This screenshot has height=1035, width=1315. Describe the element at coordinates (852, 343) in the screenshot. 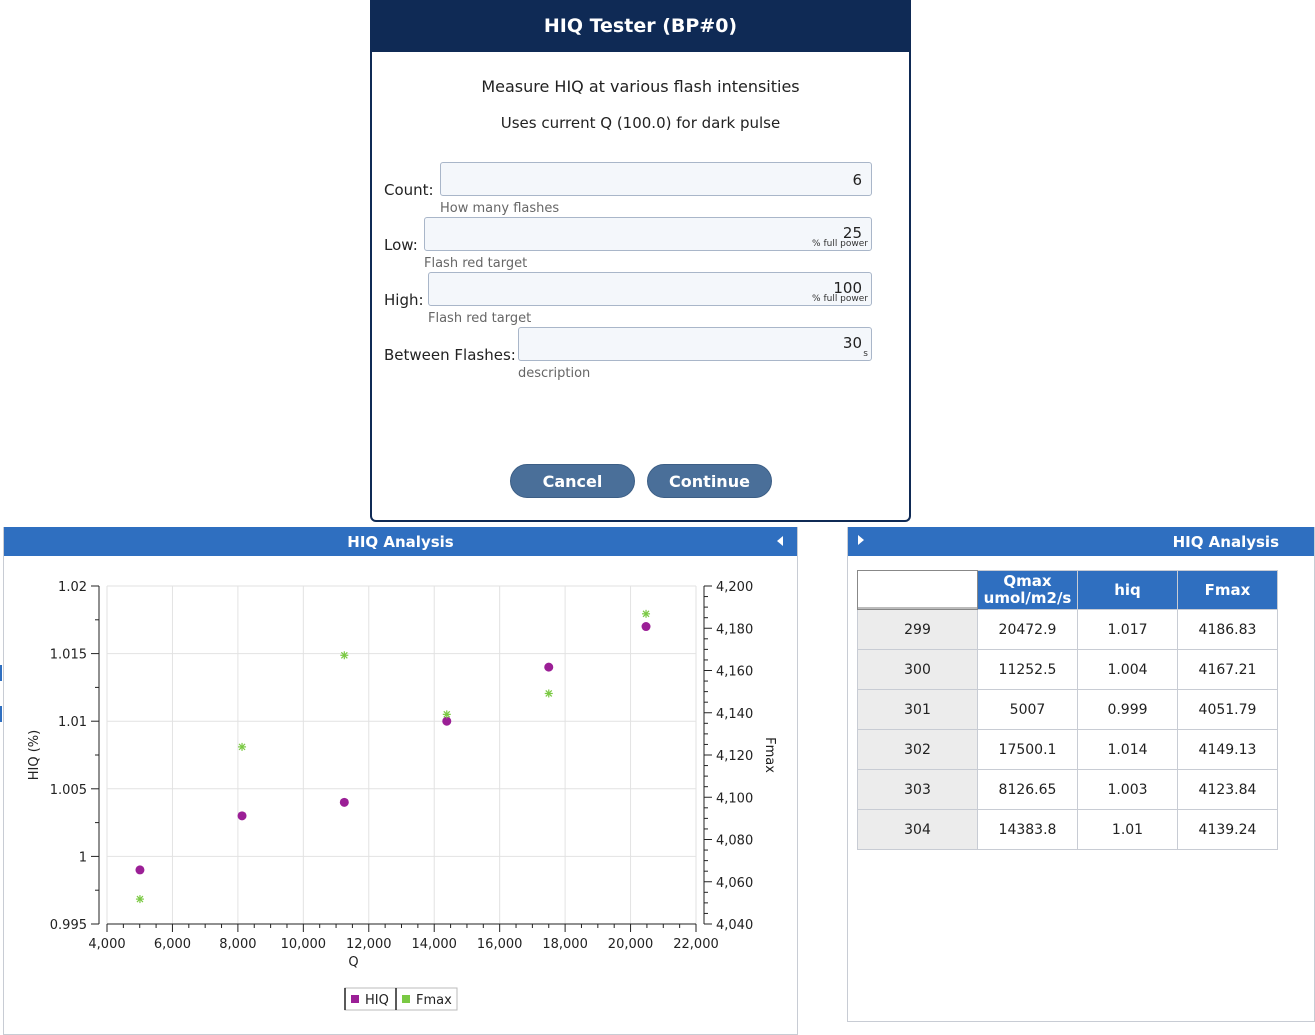

I see `between-flashes-value: 30` at that location.